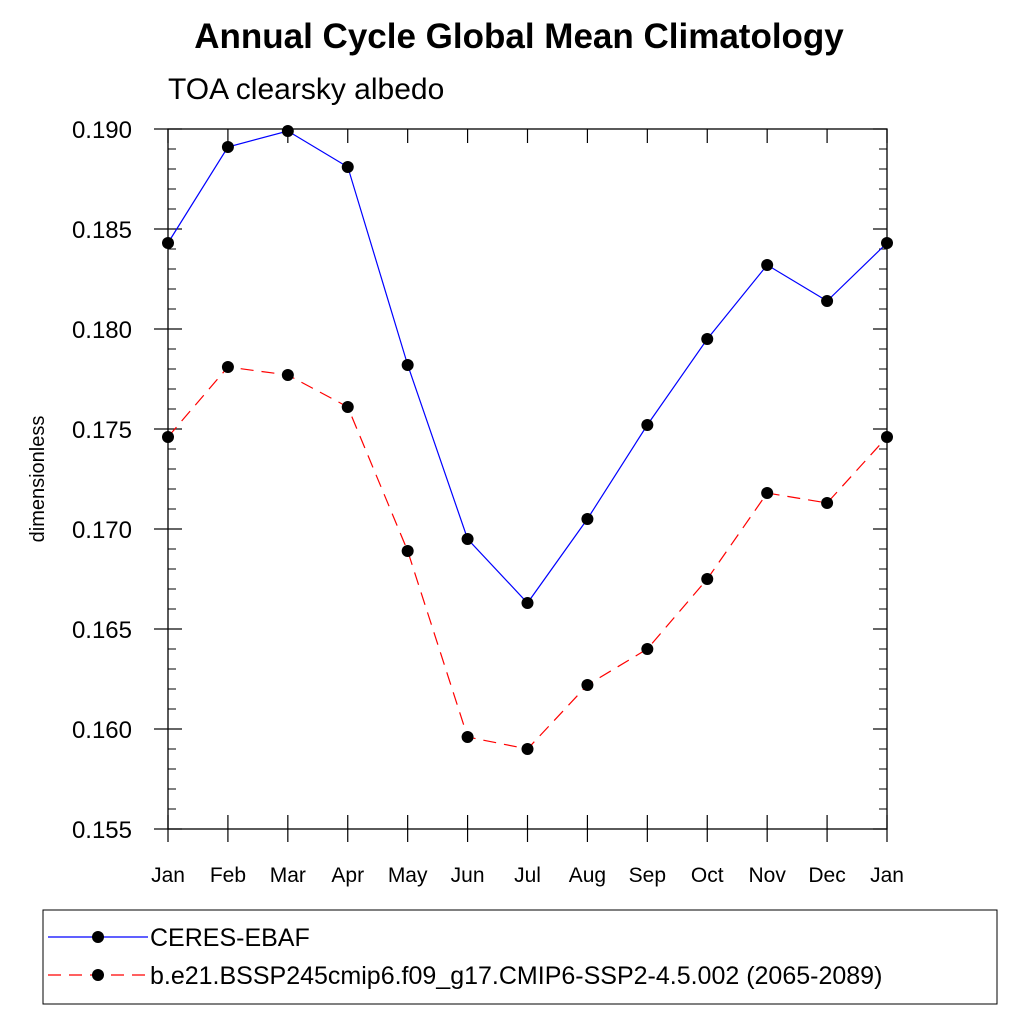 This screenshot has width=1024, height=1024. Describe the element at coordinates (767, 875) in the screenshot. I see `x-tick-label: Nov` at that location.